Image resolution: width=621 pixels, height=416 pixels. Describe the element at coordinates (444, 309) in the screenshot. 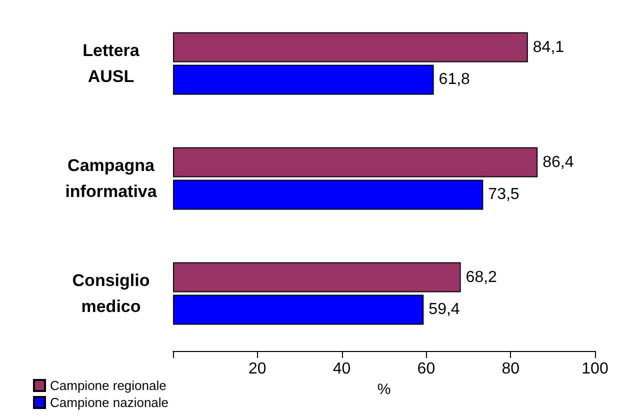

I see `data-label: 59,4` at that location.